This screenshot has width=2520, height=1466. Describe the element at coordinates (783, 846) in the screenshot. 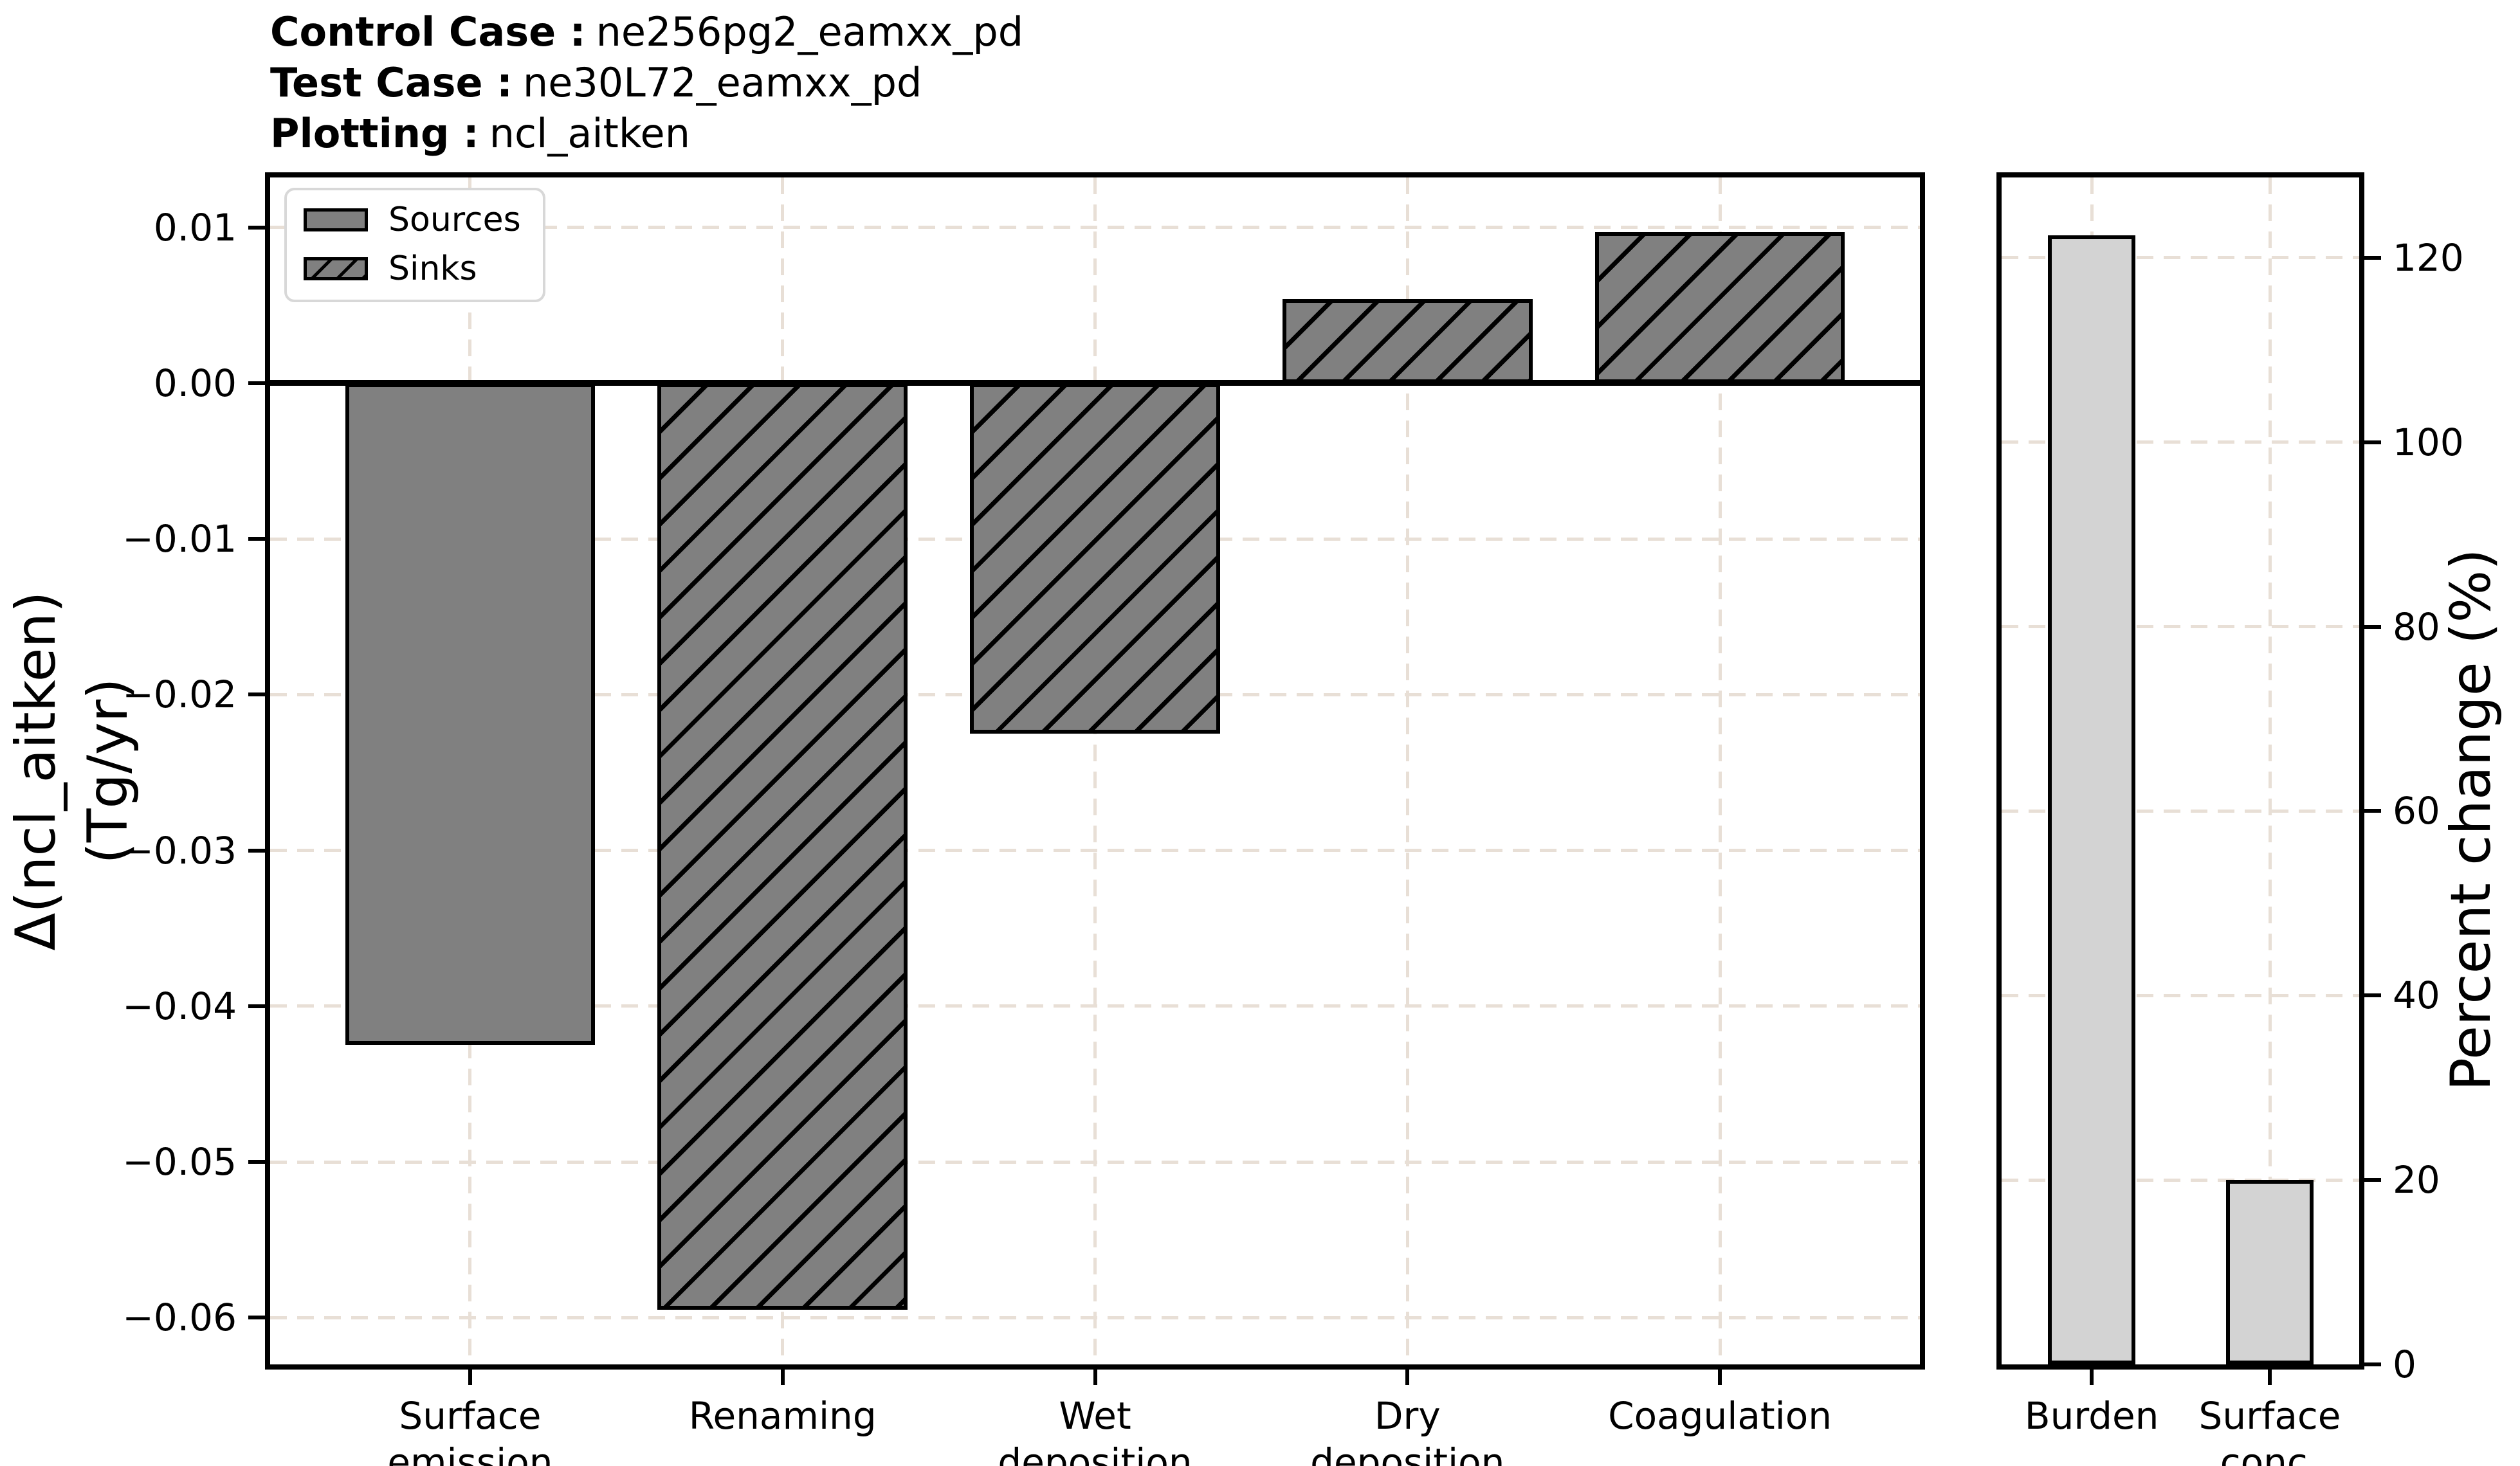

I see `bar-renaming` at that location.